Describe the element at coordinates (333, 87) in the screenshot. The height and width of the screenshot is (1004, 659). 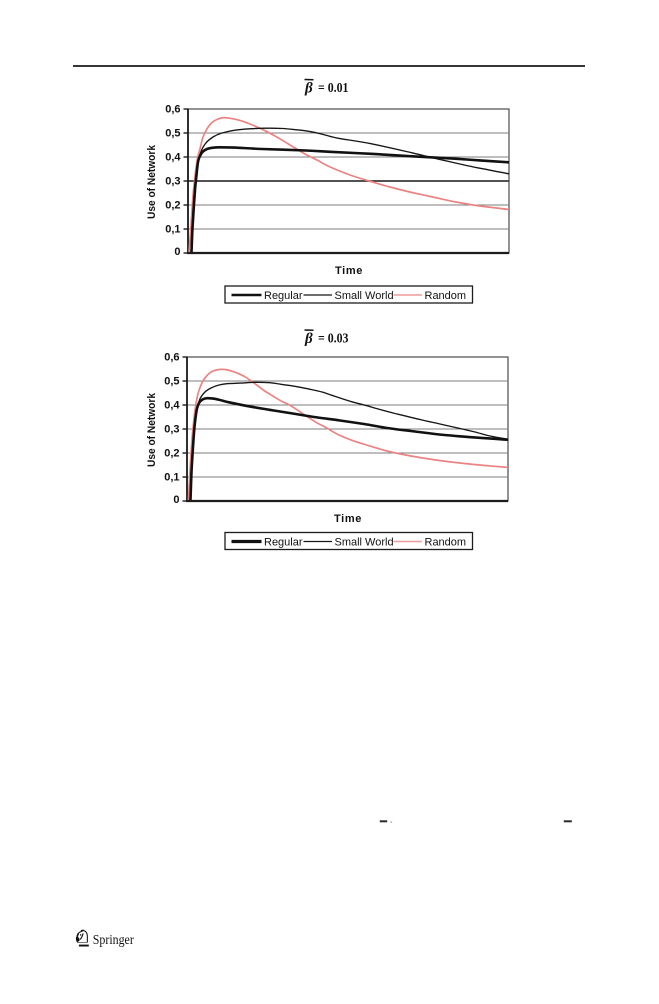
I see `svg-text: = 0.01` at that location.